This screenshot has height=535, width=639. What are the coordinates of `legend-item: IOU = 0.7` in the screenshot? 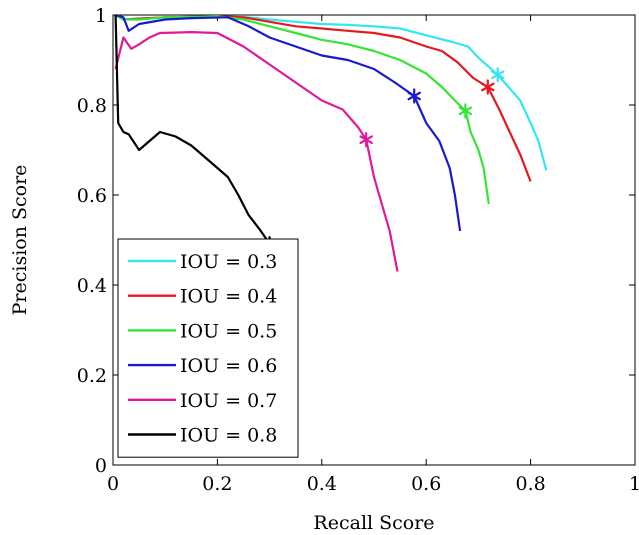 It's located at (202, 401).